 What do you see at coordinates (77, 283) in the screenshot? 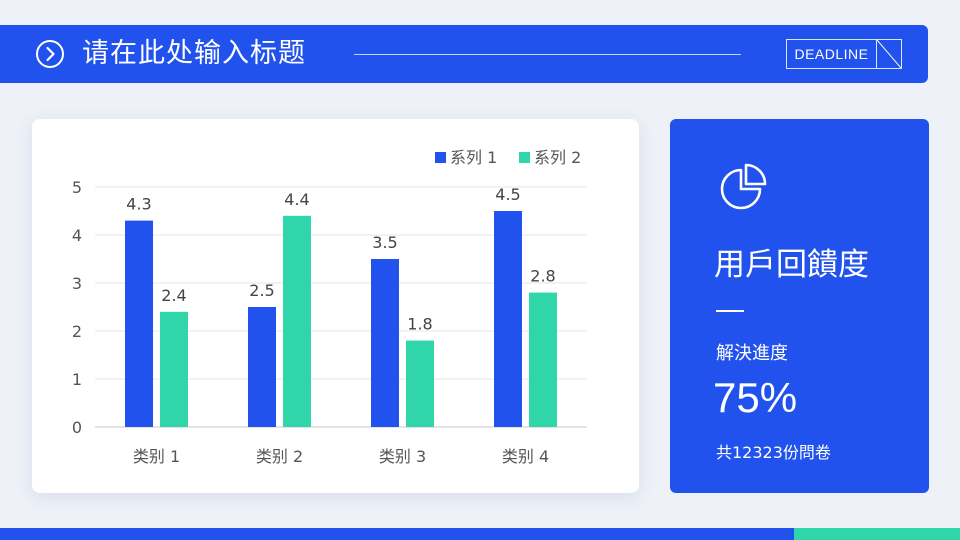
I see `y-tick-label: 3` at bounding box center [77, 283].